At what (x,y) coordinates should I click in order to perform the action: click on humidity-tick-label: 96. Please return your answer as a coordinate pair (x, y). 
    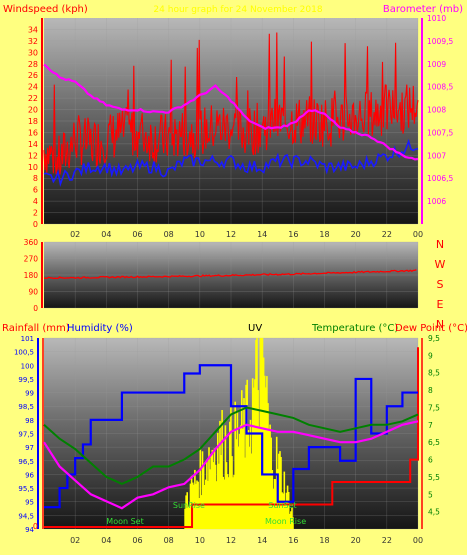
    Looking at the image, I should click on (29, 475).